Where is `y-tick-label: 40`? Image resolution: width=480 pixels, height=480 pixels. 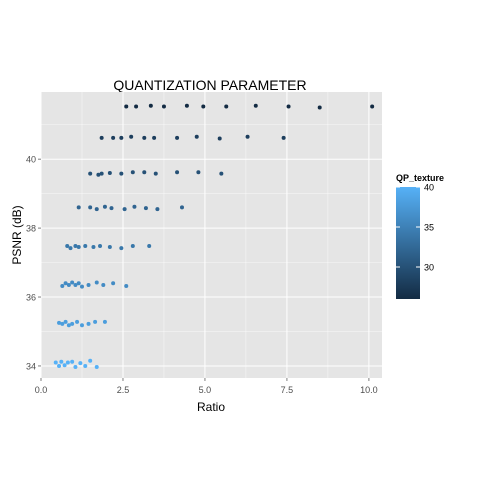 y-tick-label: 40 is located at coordinates (31, 160).